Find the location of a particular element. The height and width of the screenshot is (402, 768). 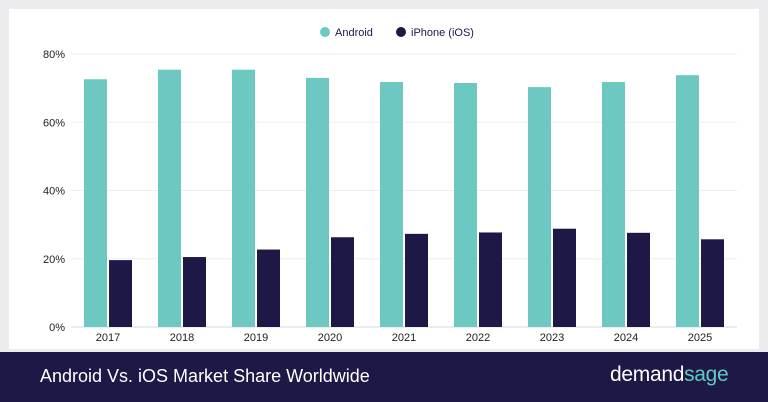

y-tick-label: 40% is located at coordinates (54, 192).